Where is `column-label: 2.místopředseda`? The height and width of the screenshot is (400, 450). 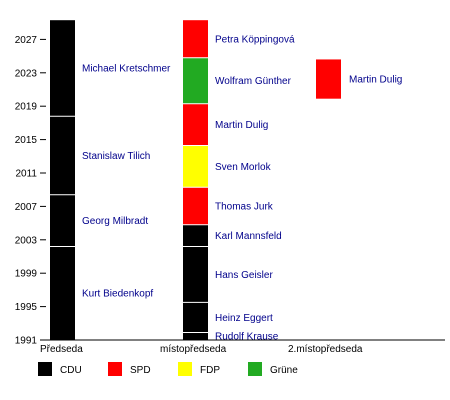
column-label: 2.místopředseda is located at coordinates (325, 349).